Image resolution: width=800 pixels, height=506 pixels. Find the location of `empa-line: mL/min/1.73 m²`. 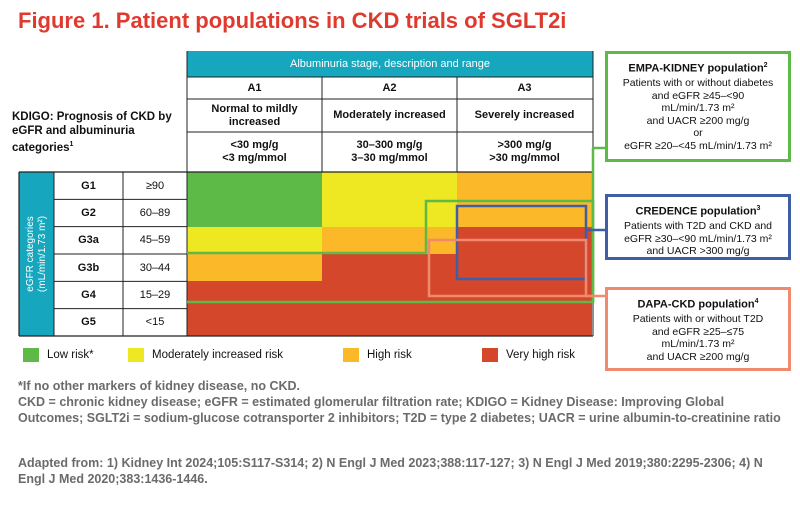

empa-line: mL/min/1.73 m² is located at coordinates (698, 108).